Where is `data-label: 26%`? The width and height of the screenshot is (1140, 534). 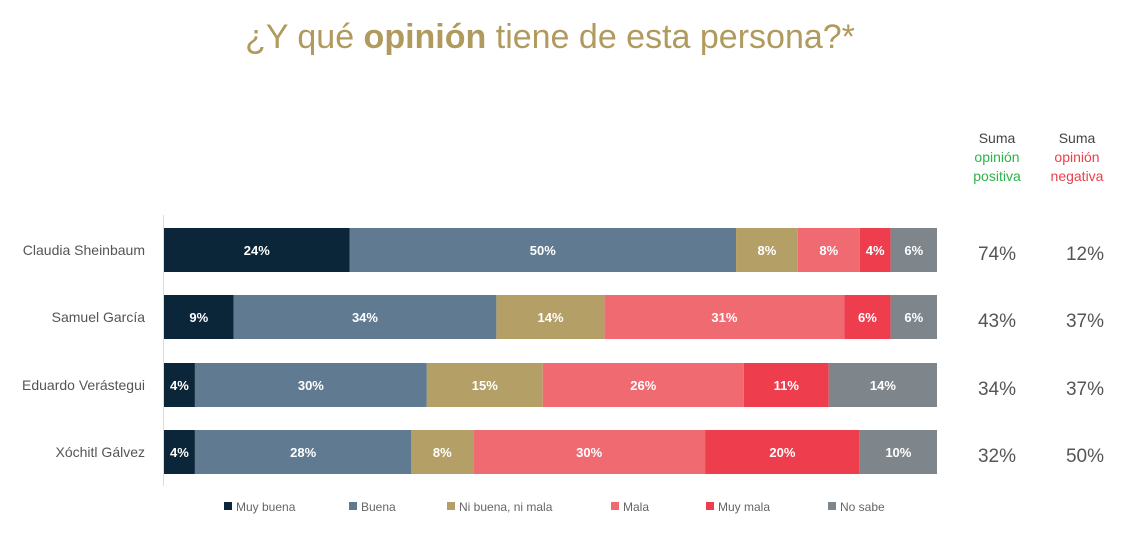 data-label: 26% is located at coordinates (643, 385).